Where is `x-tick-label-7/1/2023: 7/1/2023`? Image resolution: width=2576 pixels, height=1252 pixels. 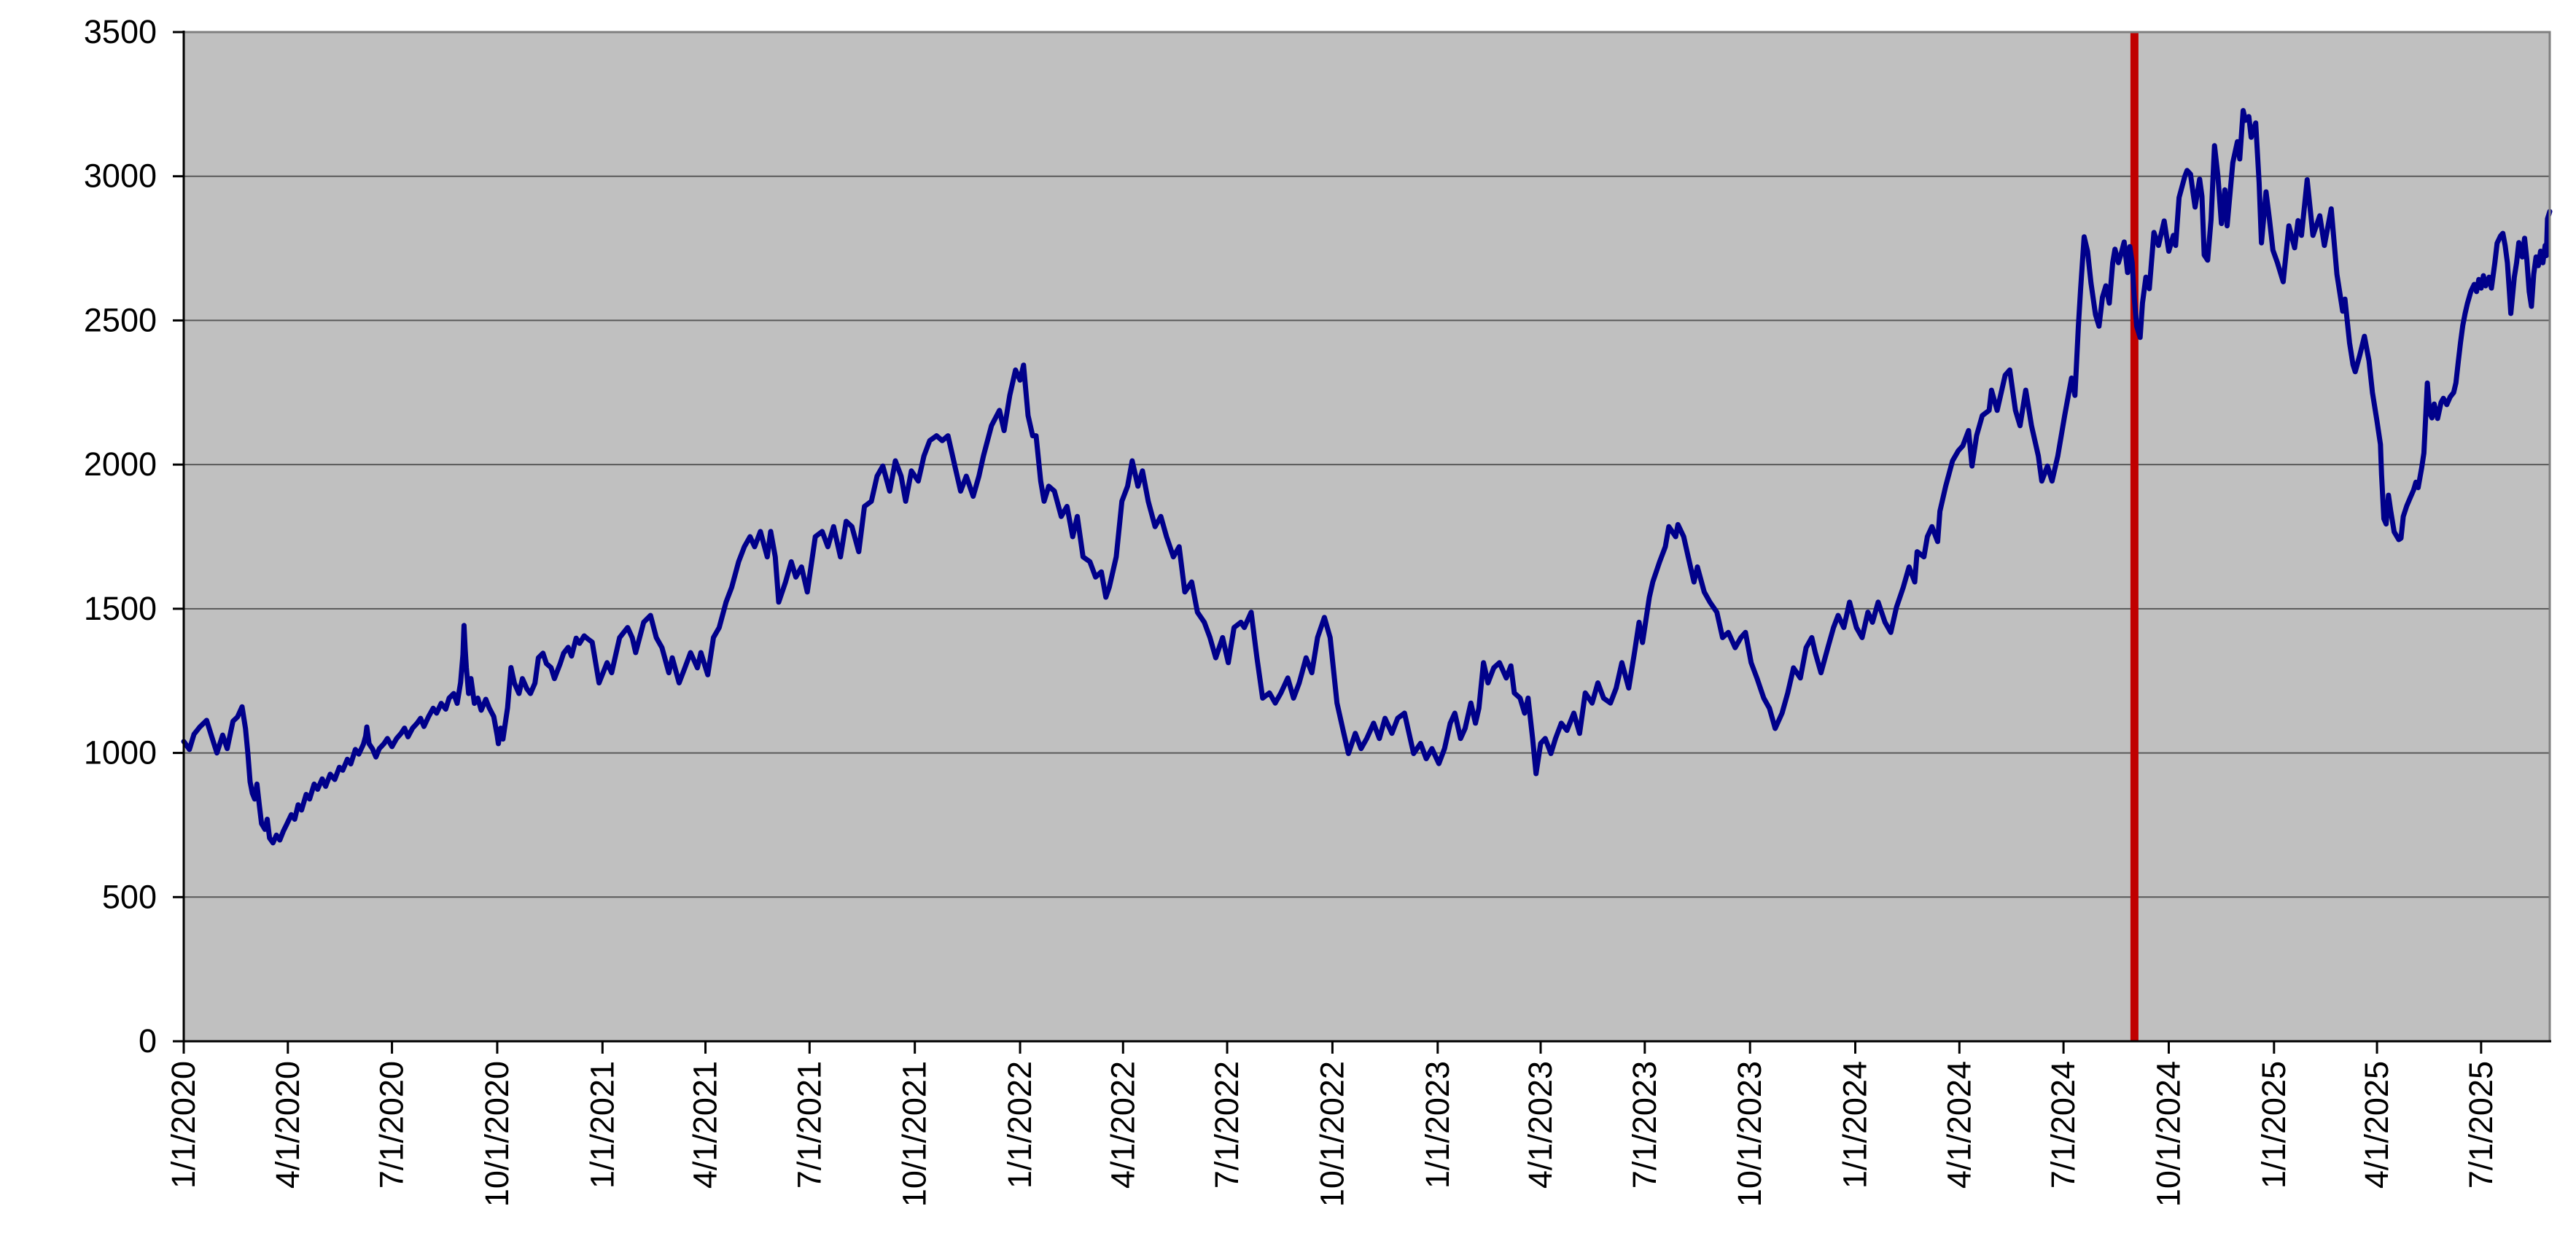
x-tick-label-7/1/2023: 7/1/2023 is located at coordinates (1644, 1125).